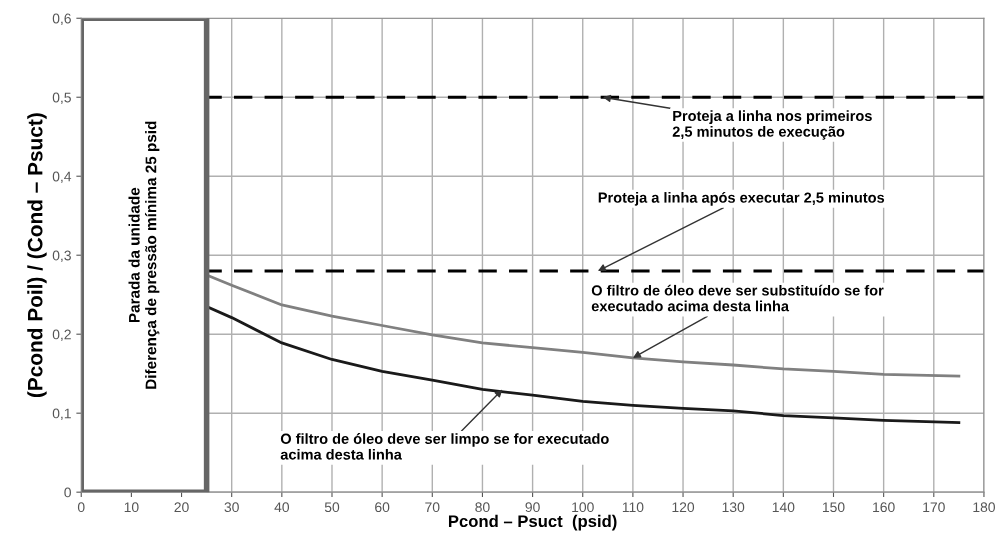 This screenshot has width=1003, height=553. What do you see at coordinates (772, 125) in the screenshot?
I see `annotation: Proteja a linha nos primeiros 2,5 minutos de execução` at bounding box center [772, 125].